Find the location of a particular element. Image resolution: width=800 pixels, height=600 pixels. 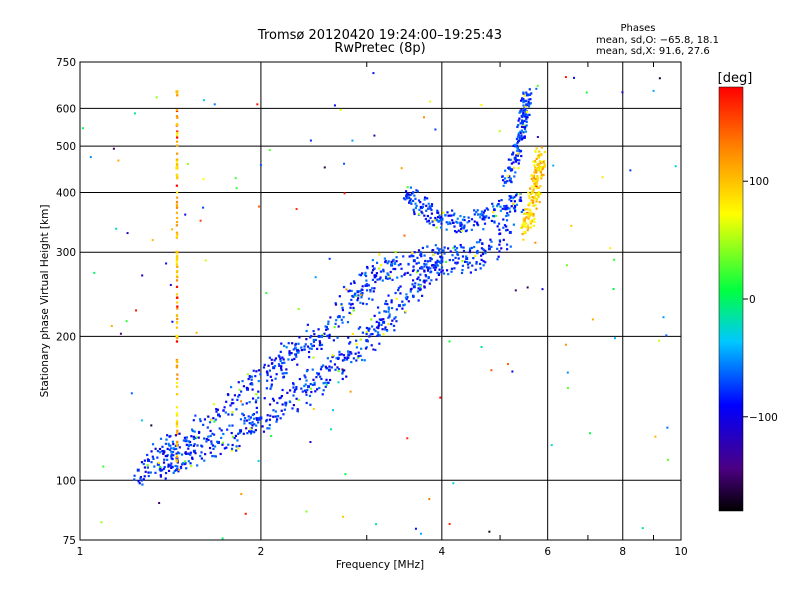

y-tick-label: 75 is located at coordinates (69, 541).